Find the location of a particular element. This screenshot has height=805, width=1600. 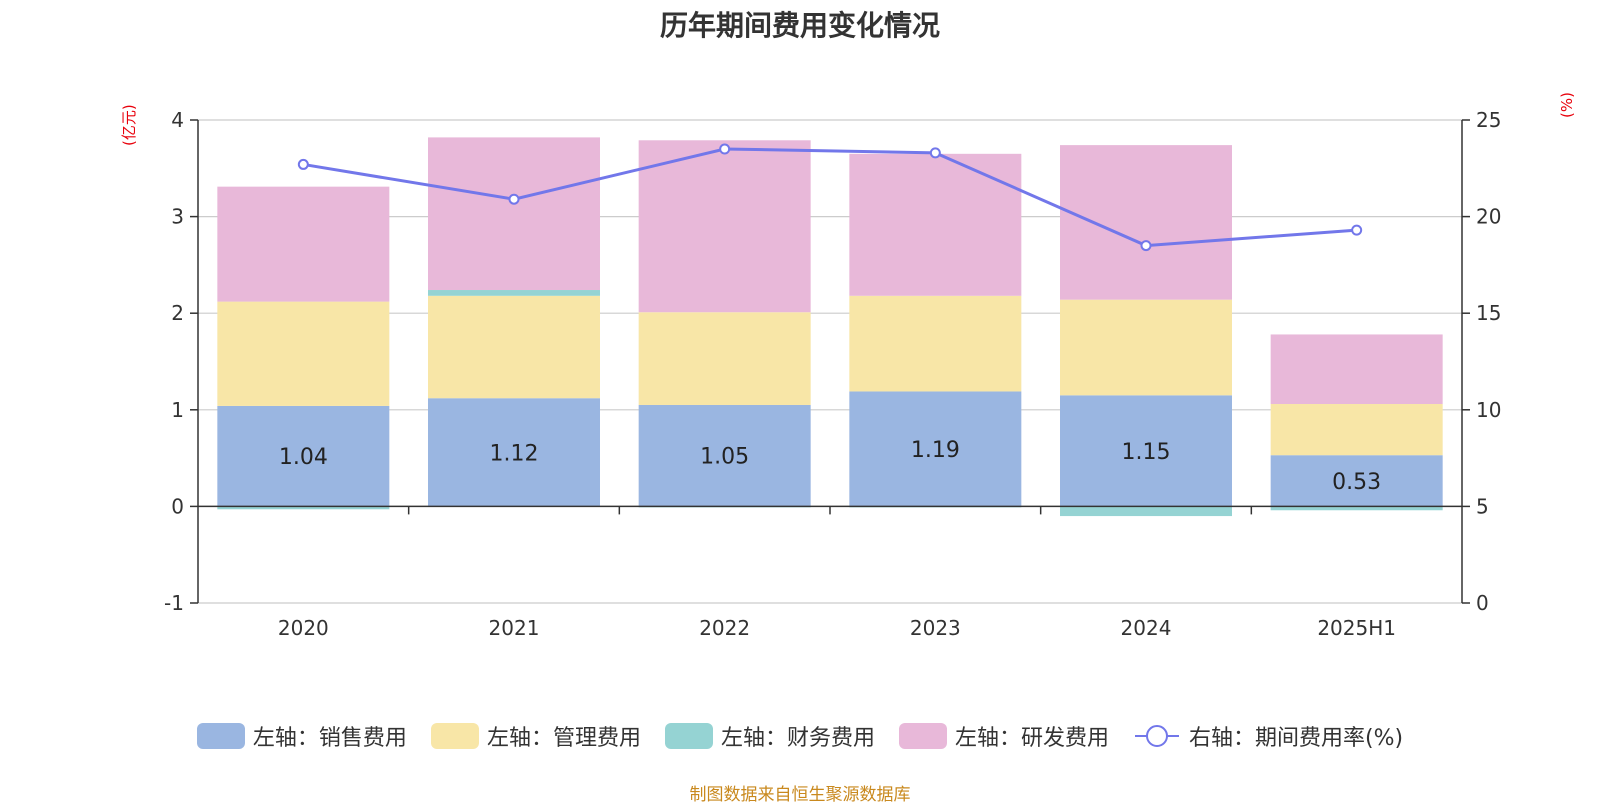

right-tick-label: 10 is located at coordinates (1488, 410).